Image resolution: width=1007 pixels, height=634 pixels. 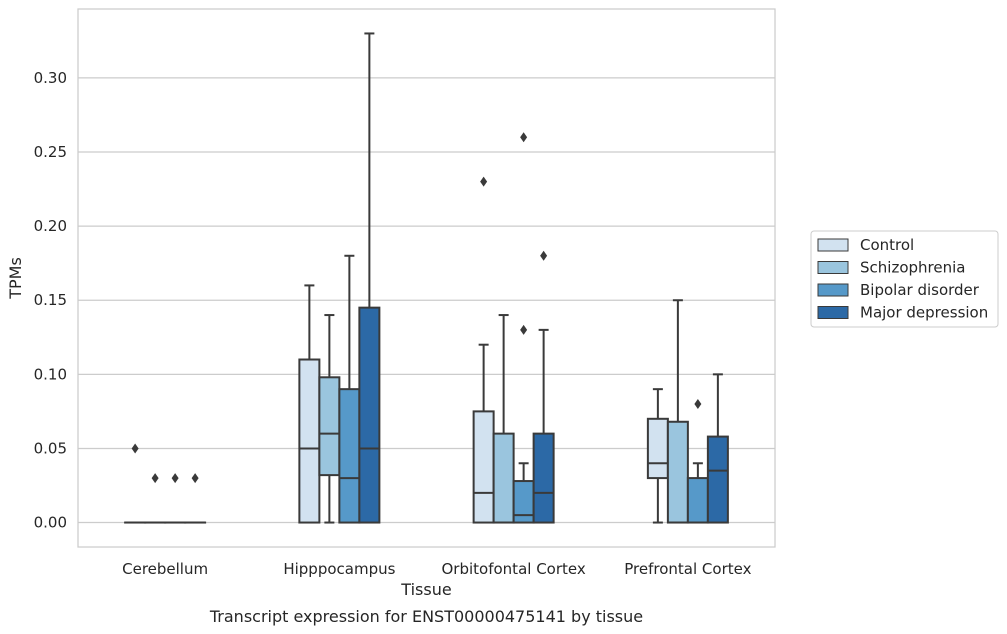 I want to click on y-axis-ticks: 0.00 0.05 0.10 0.15 0.20 0.25 0.30, so click(x=50, y=300).